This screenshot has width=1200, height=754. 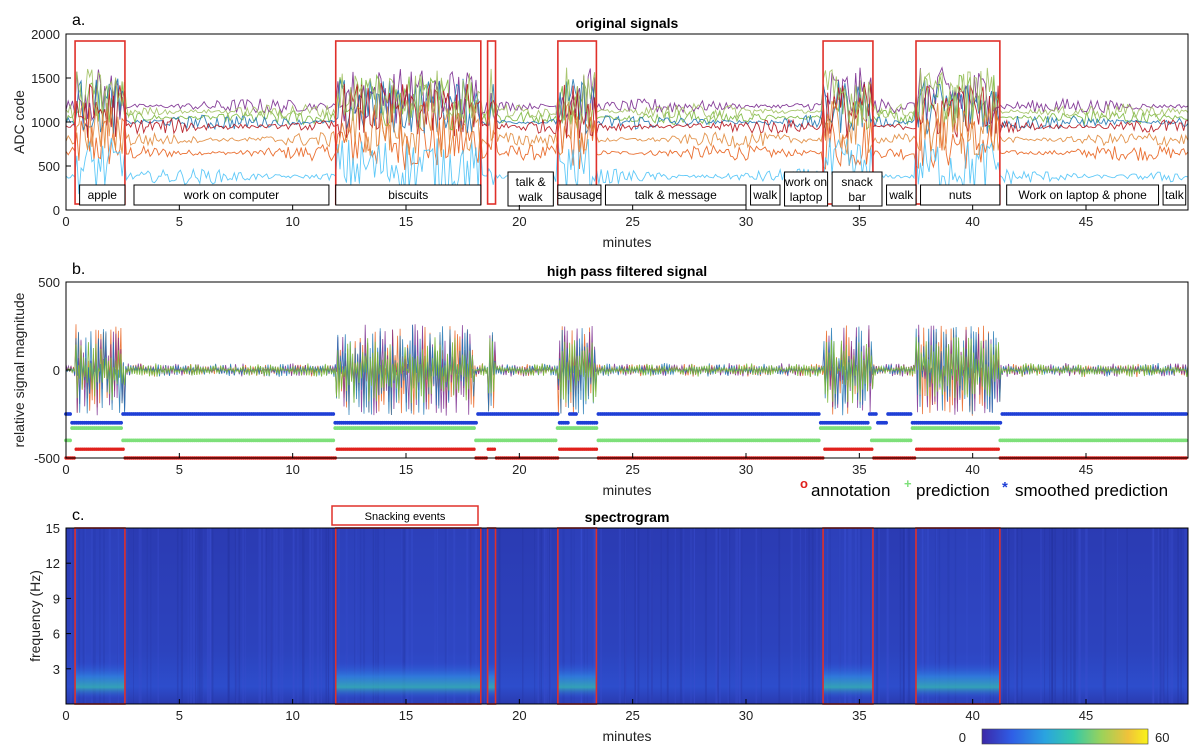 I want to click on panel-b-title: high pass filtered signal, so click(x=627, y=271).